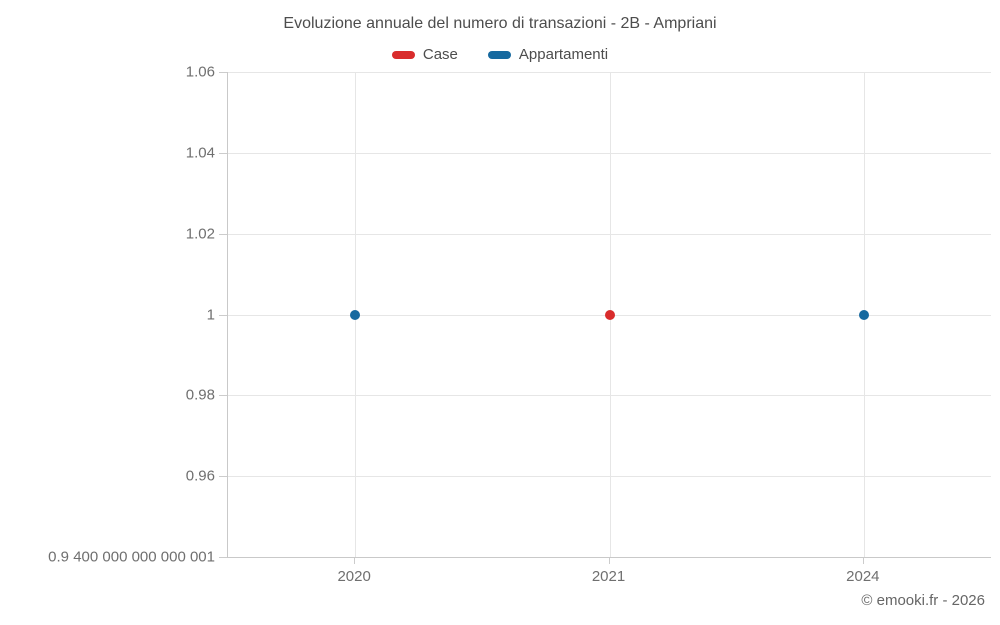 The height and width of the screenshot is (625, 1000). I want to click on y-axis-label: 1.06, so click(200, 72).